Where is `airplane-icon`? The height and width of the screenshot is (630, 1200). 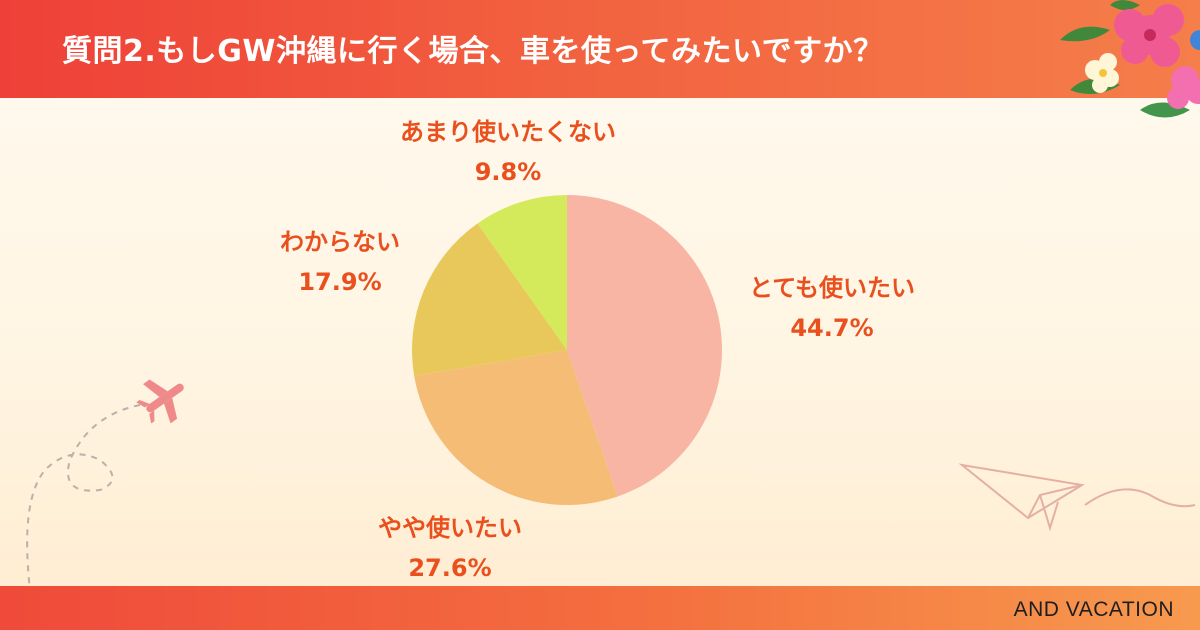
airplane-icon is located at coordinates (105, 484).